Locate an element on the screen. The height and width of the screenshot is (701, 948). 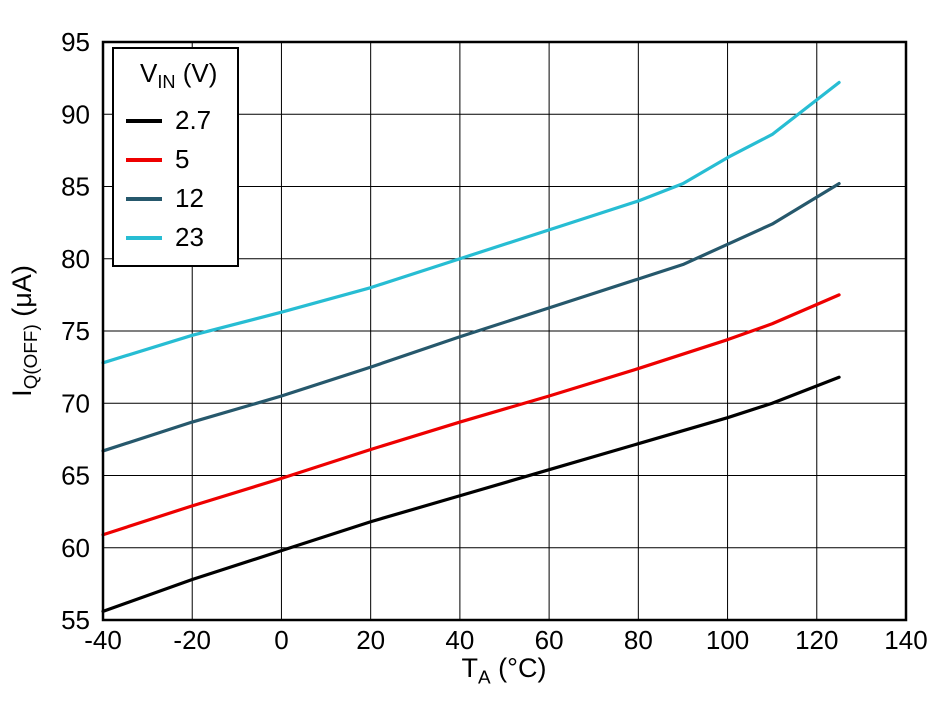
y-tick-label: 70 is located at coordinates (75, 403).